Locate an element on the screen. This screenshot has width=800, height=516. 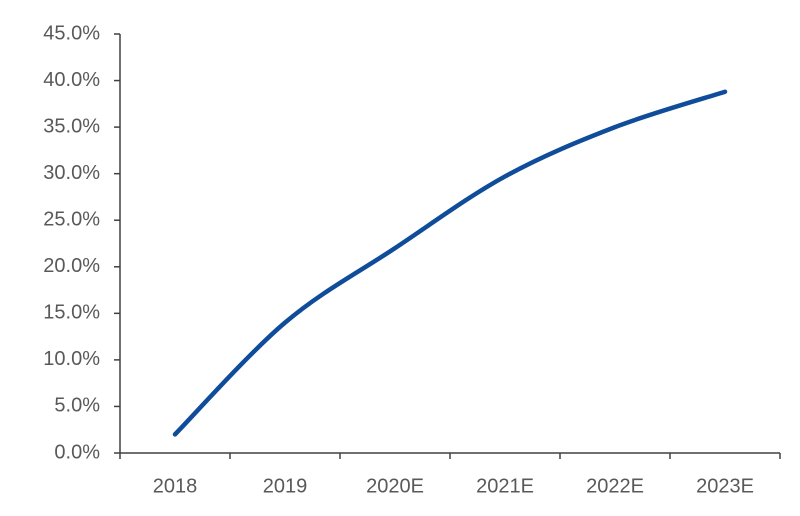
x-tick-label: 2020E is located at coordinates (395, 486).